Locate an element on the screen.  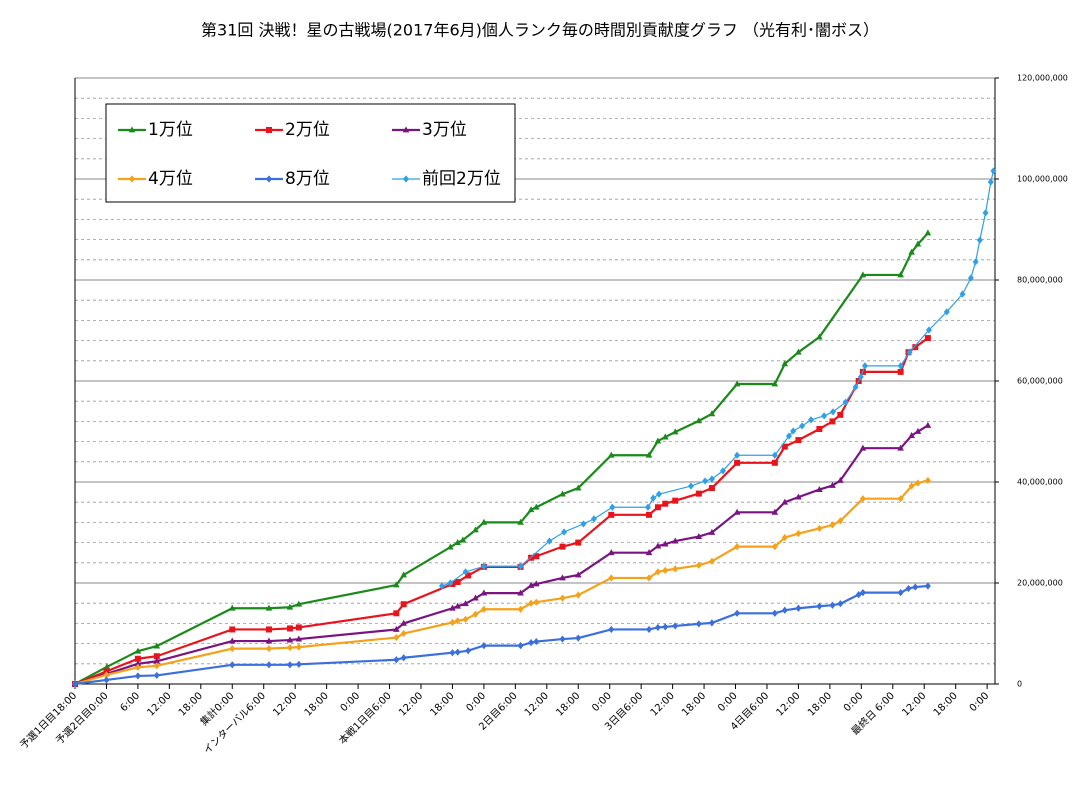
x-tick-label: 18:00 is located at coordinates (820, 704).